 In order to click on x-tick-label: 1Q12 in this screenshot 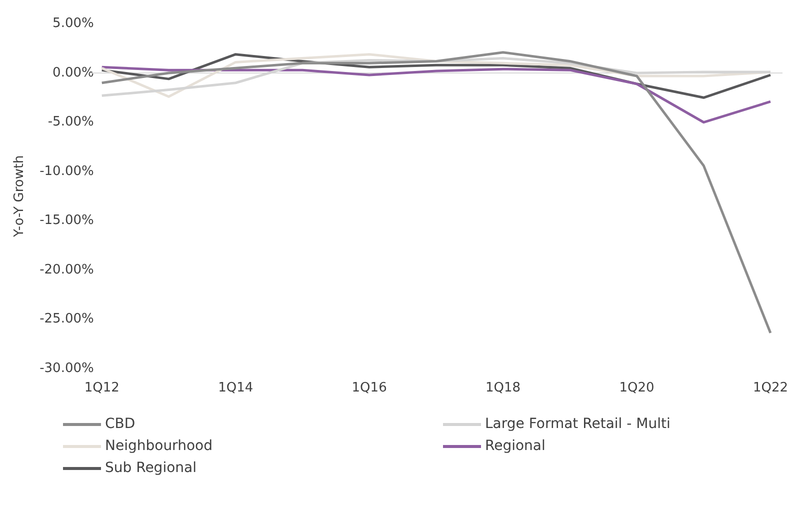, I will do `click(102, 388)`.